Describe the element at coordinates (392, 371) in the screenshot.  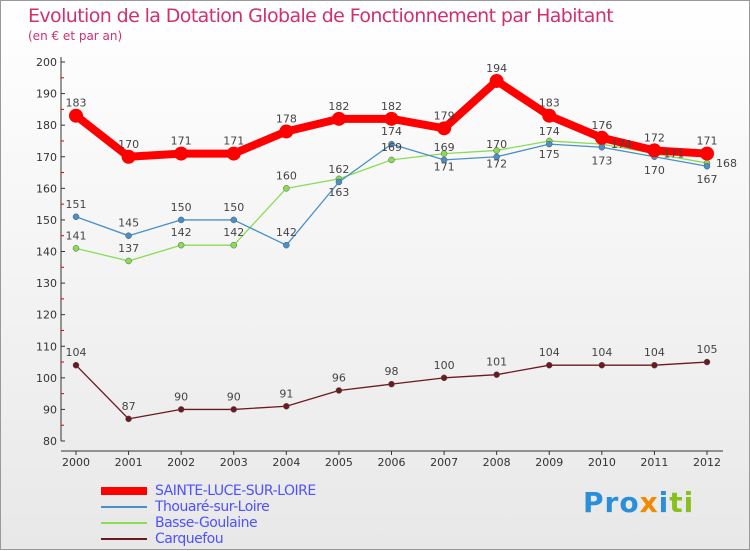
I see `data-label-series-3: 98` at that location.